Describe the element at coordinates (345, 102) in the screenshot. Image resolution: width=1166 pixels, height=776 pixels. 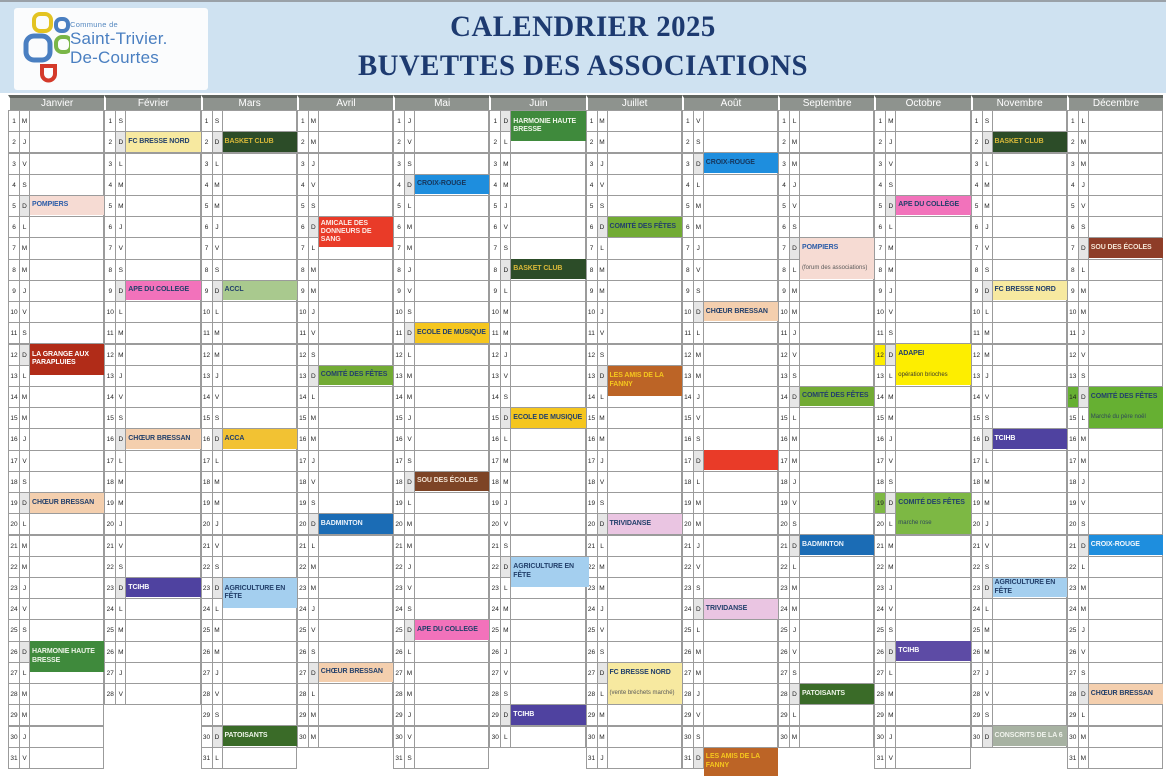
I see `month-header-avril: Avril` at that location.